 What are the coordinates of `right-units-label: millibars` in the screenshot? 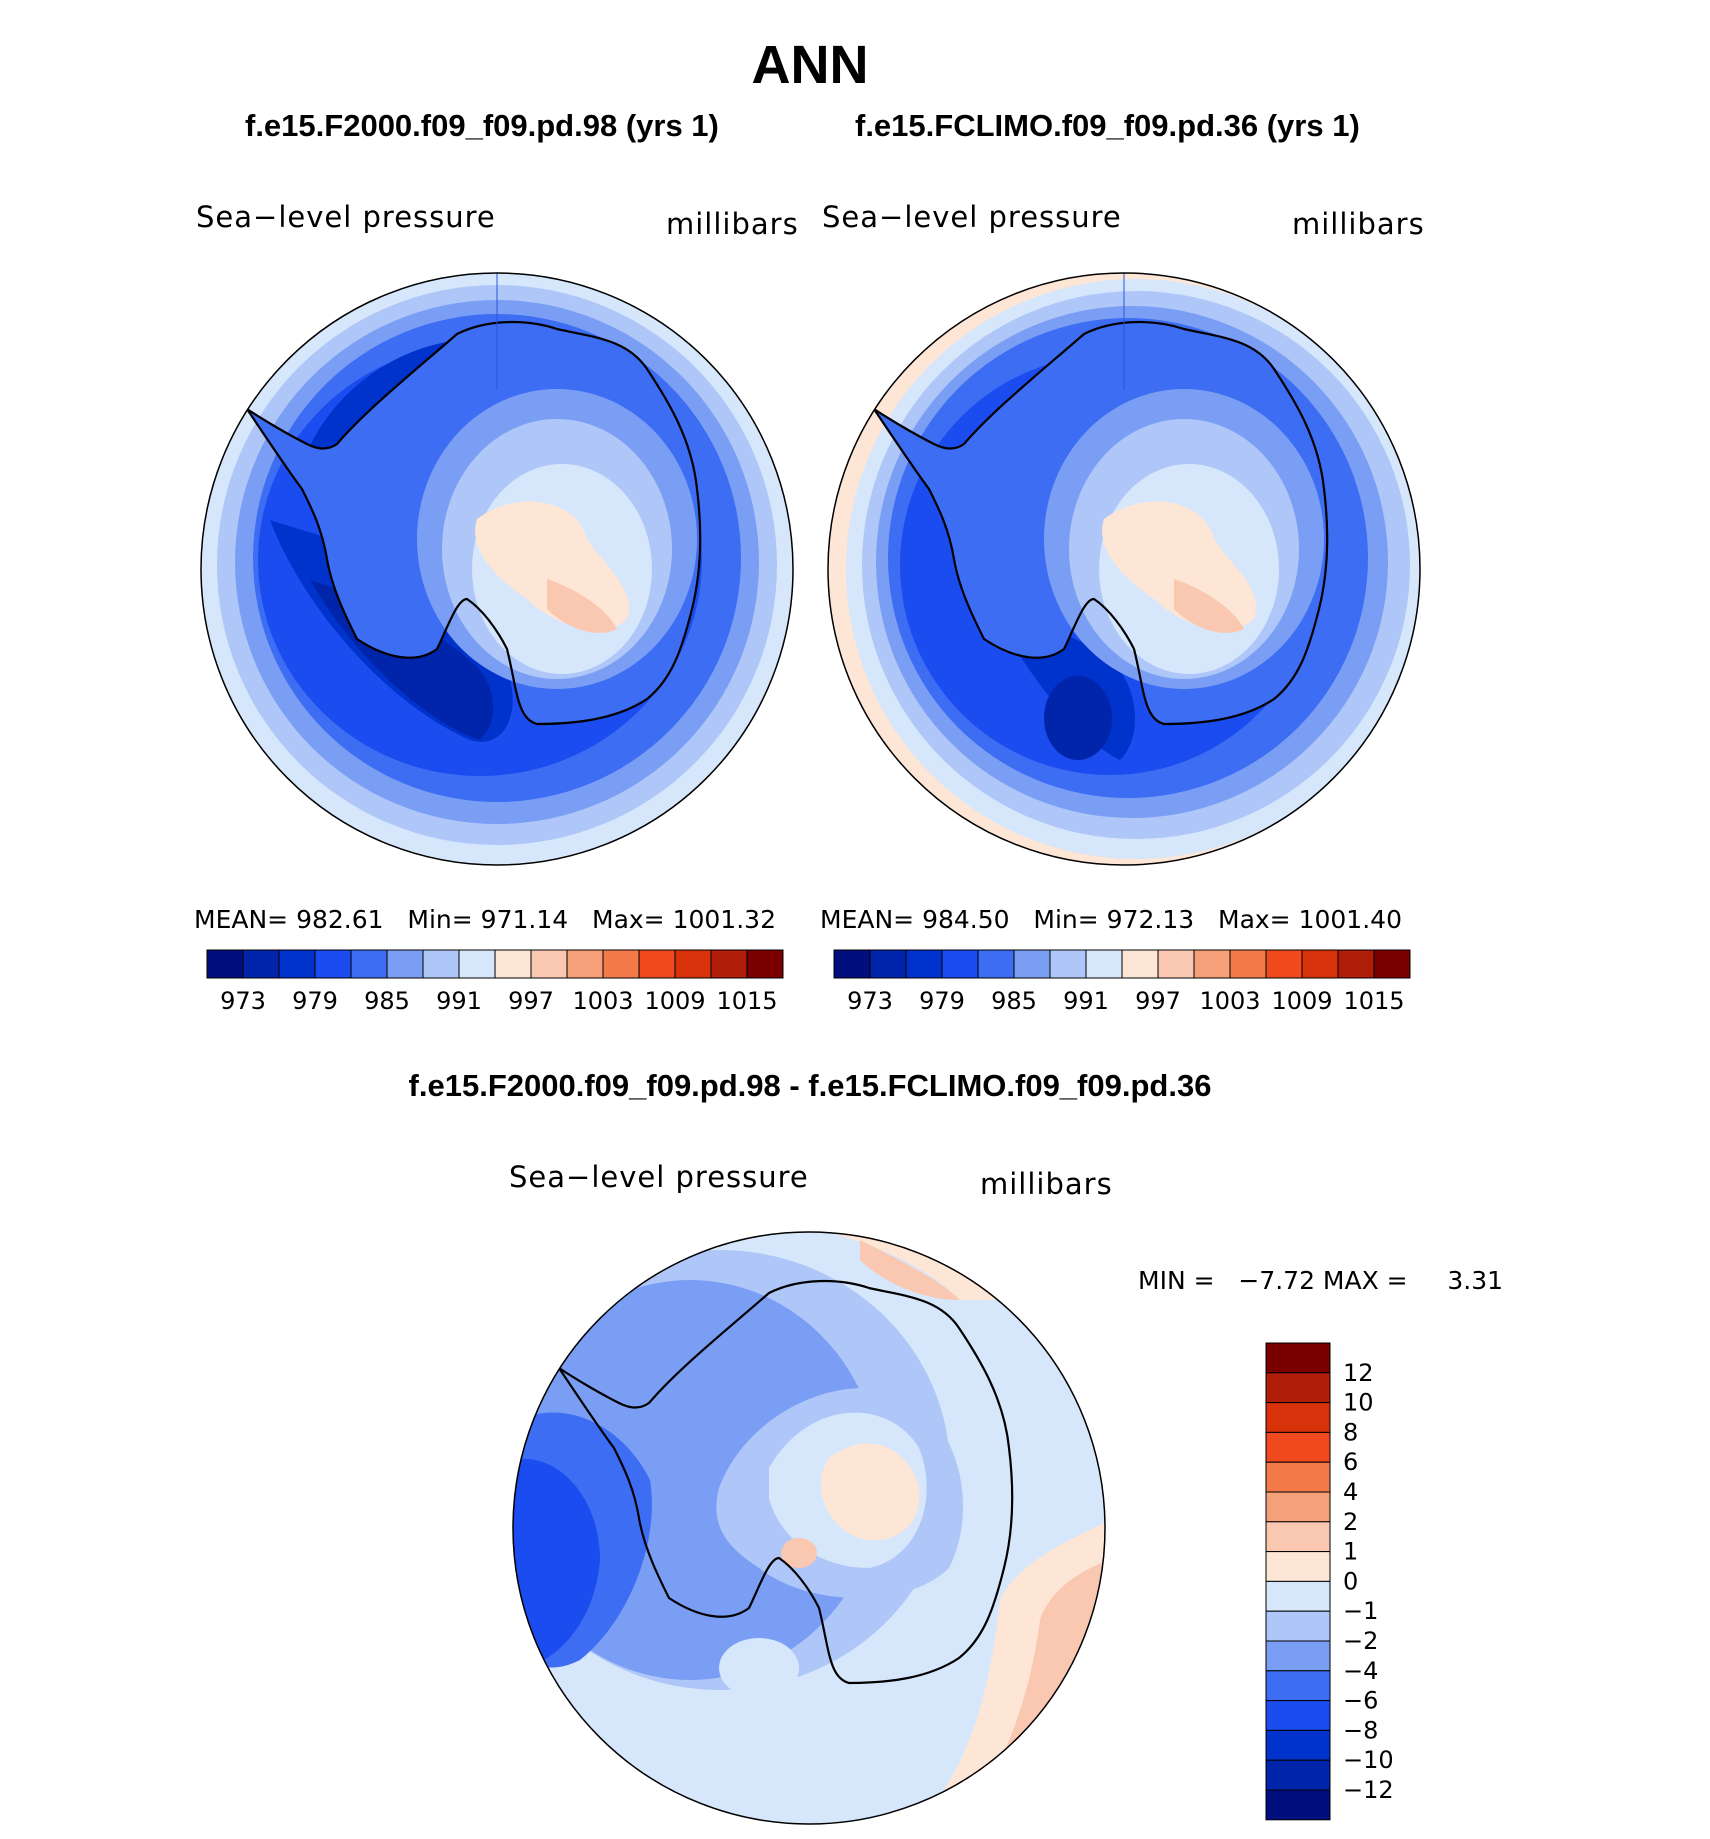 It's located at (1358, 224).